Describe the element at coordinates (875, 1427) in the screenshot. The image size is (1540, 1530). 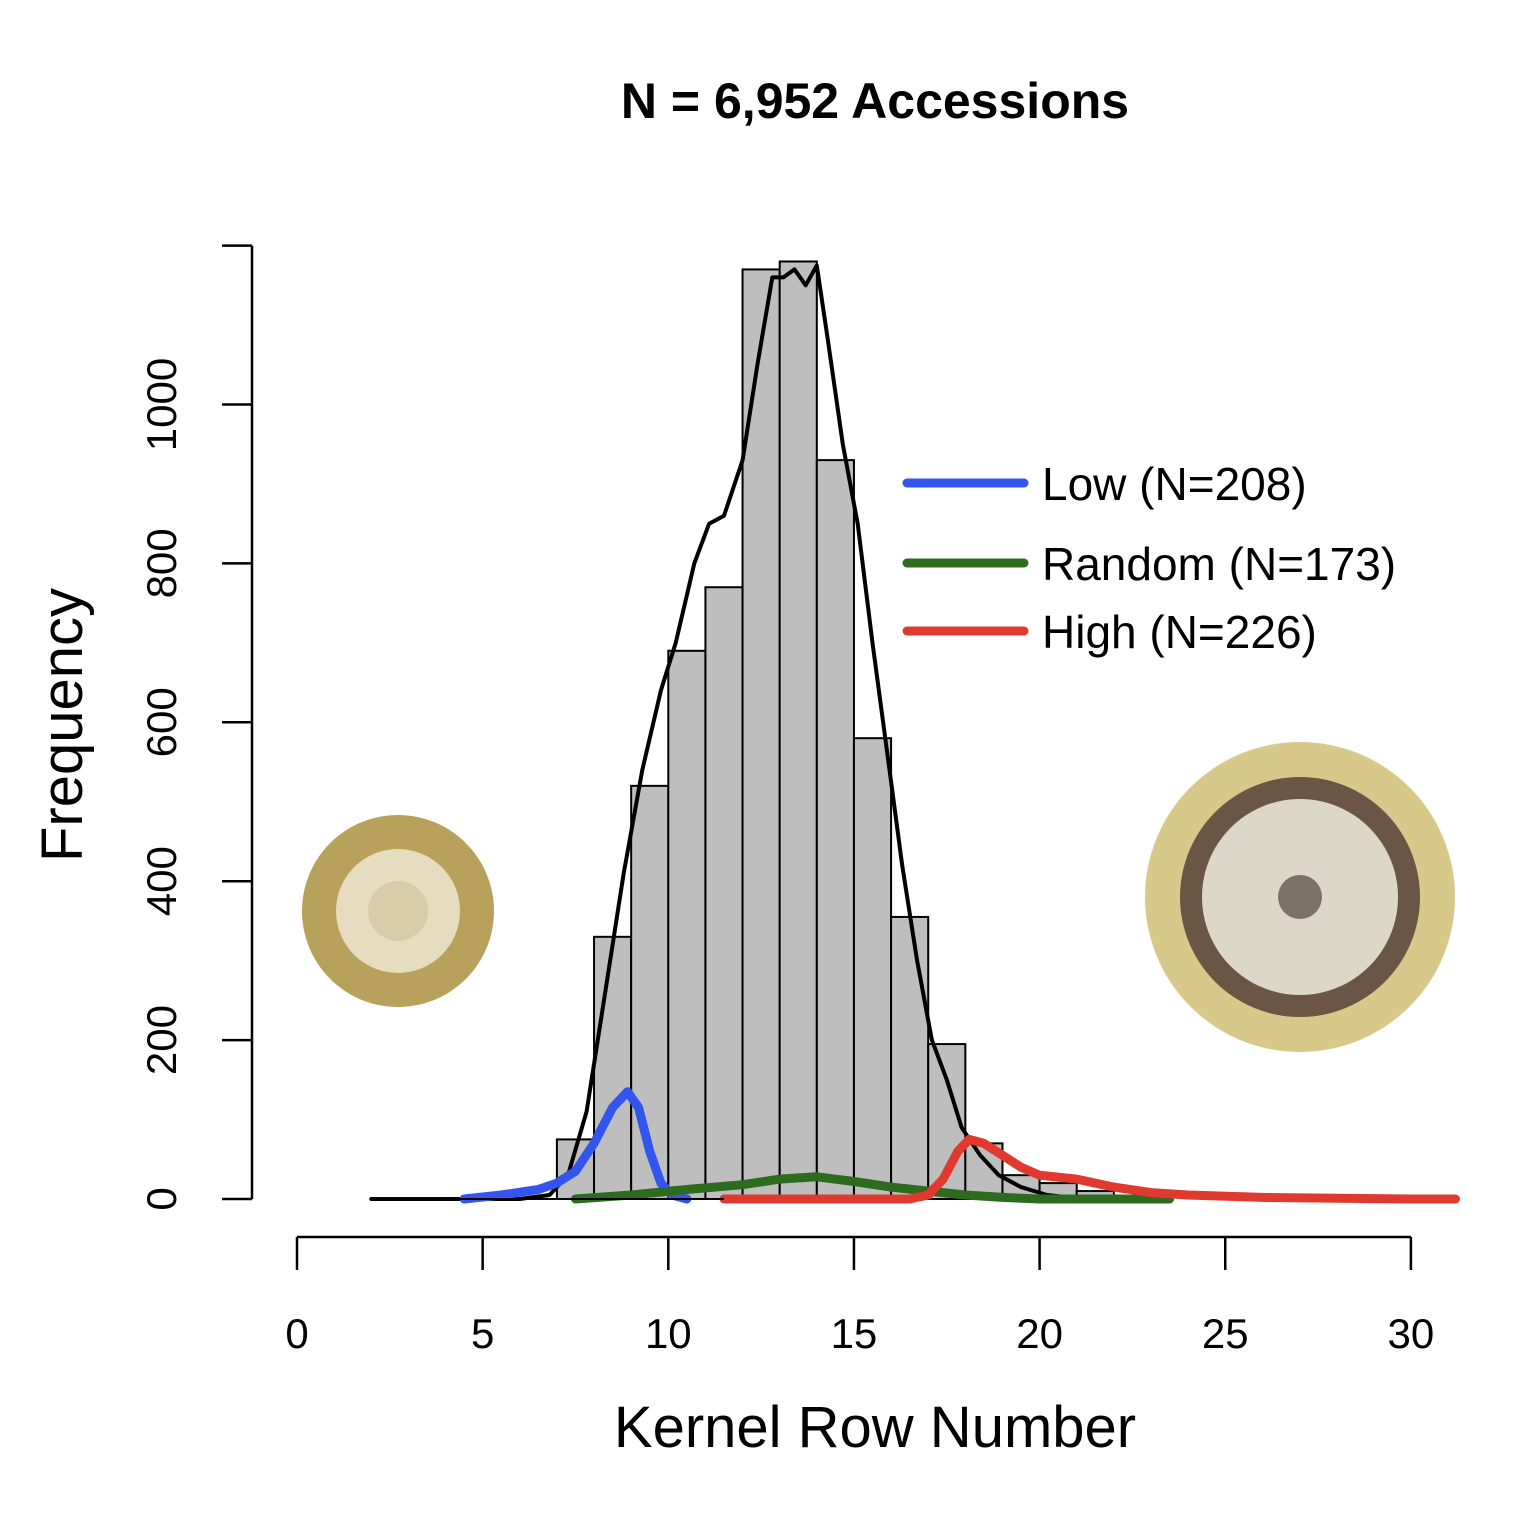
I see `x-axis-label: Kernel Row Number` at that location.